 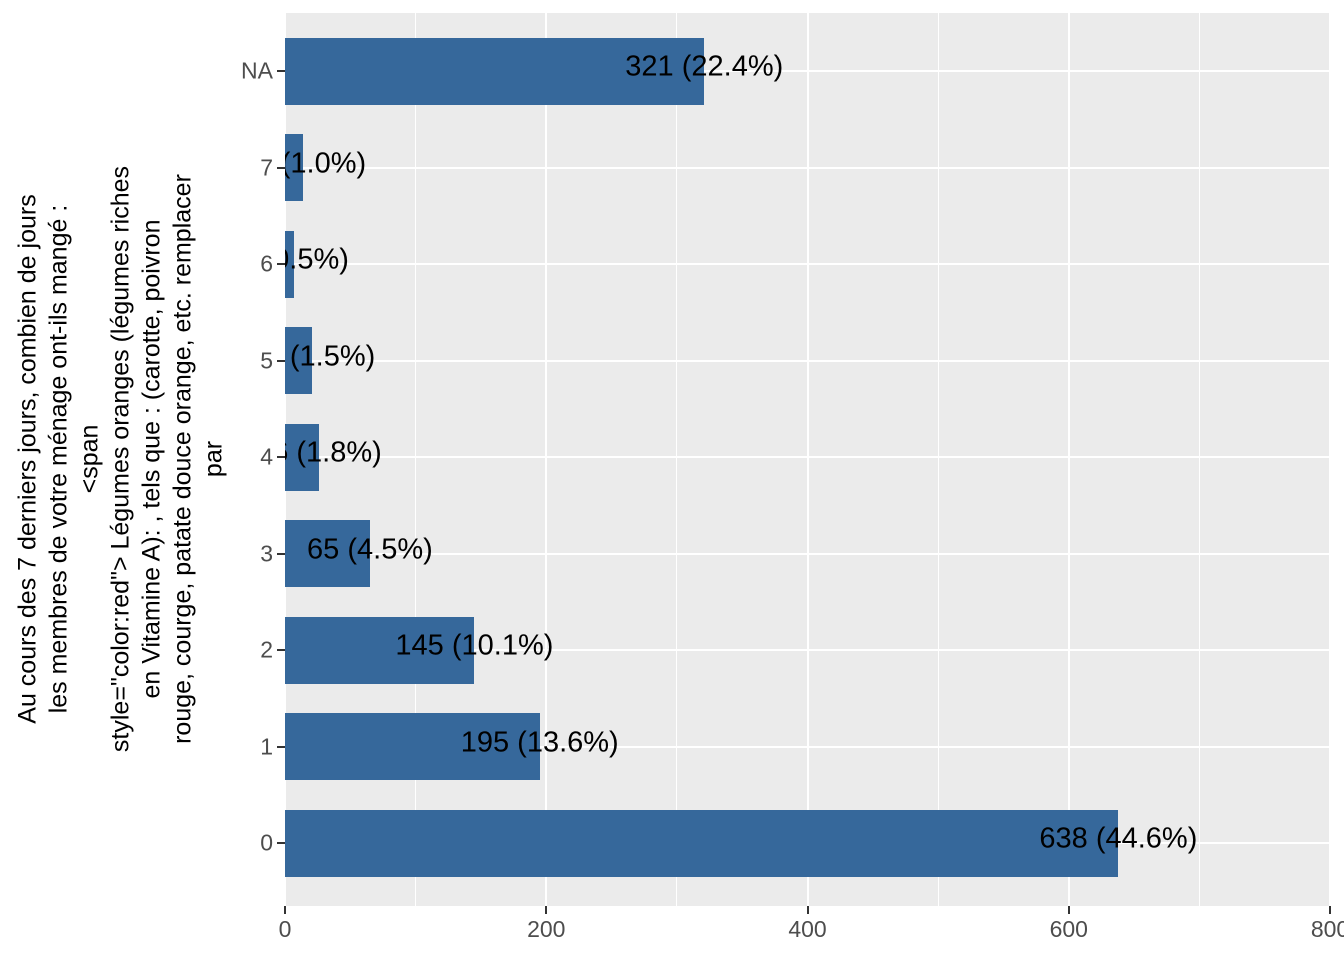 I want to click on bar-value-label: 14 (1.0%), so click(x=326, y=163).